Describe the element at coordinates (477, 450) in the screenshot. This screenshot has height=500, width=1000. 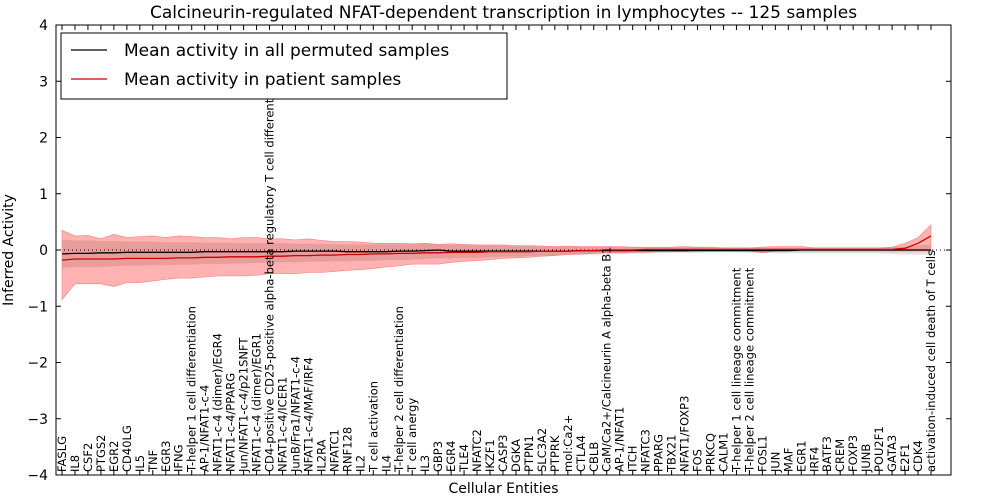
I see `x-tick-label: NFATC2` at that location.